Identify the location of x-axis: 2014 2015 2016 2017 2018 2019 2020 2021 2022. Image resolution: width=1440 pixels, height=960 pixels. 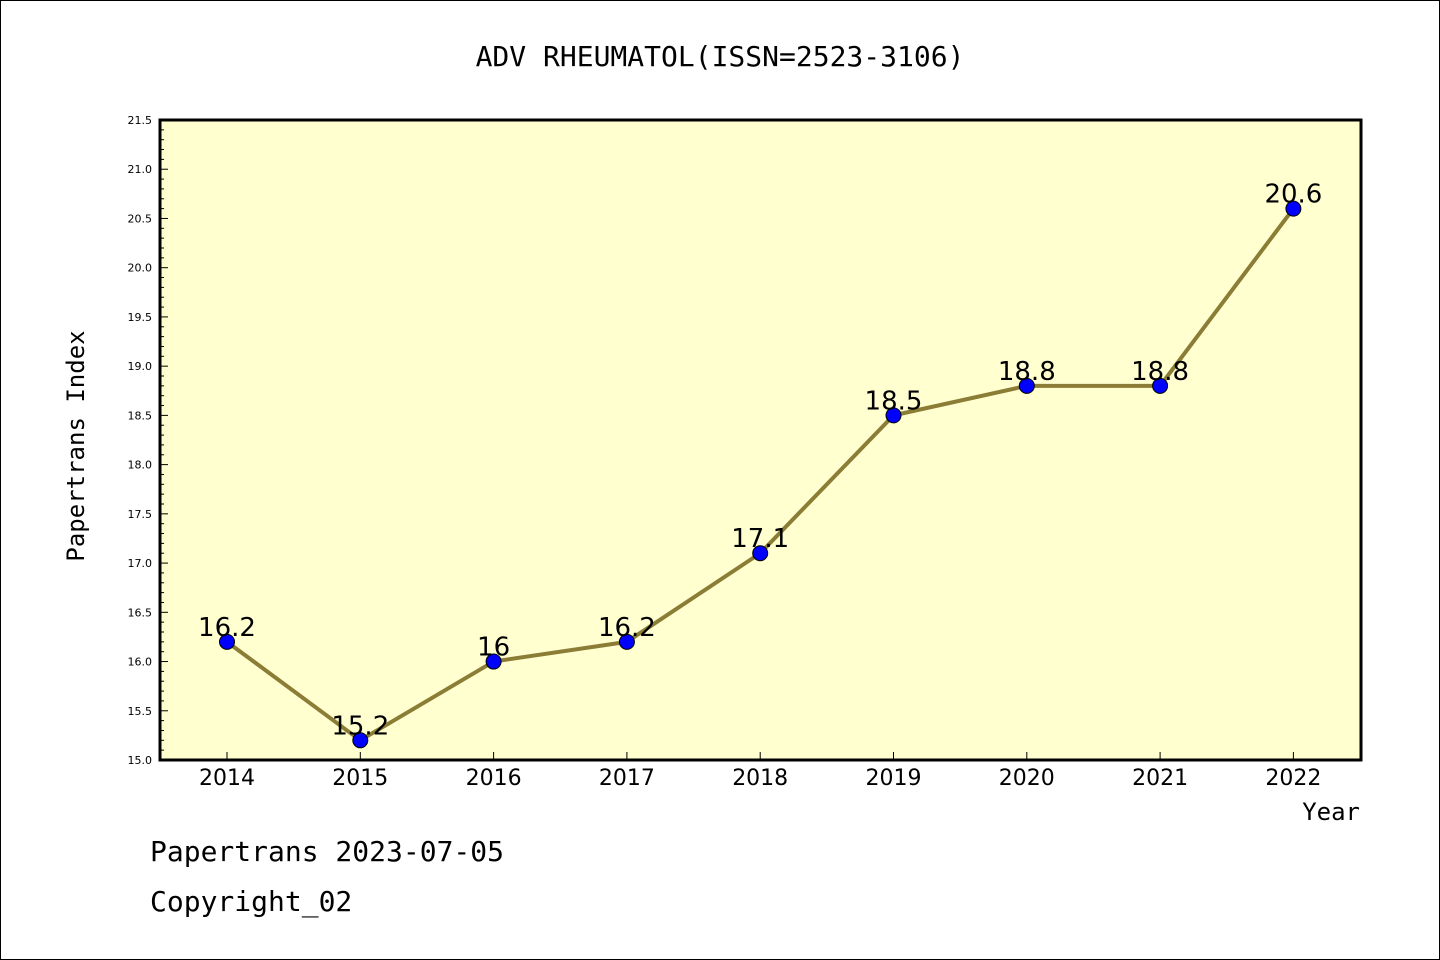
(760, 771).